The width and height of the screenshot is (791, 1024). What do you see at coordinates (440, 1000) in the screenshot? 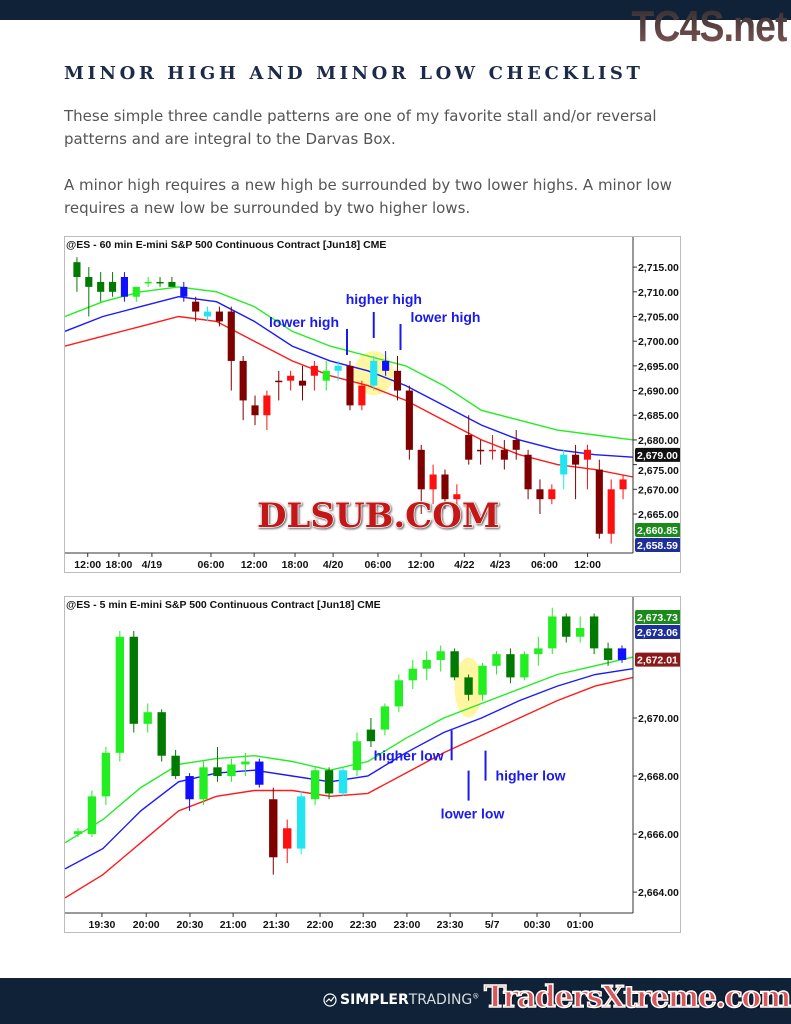
I see `brand-light: TRADING` at bounding box center [440, 1000].